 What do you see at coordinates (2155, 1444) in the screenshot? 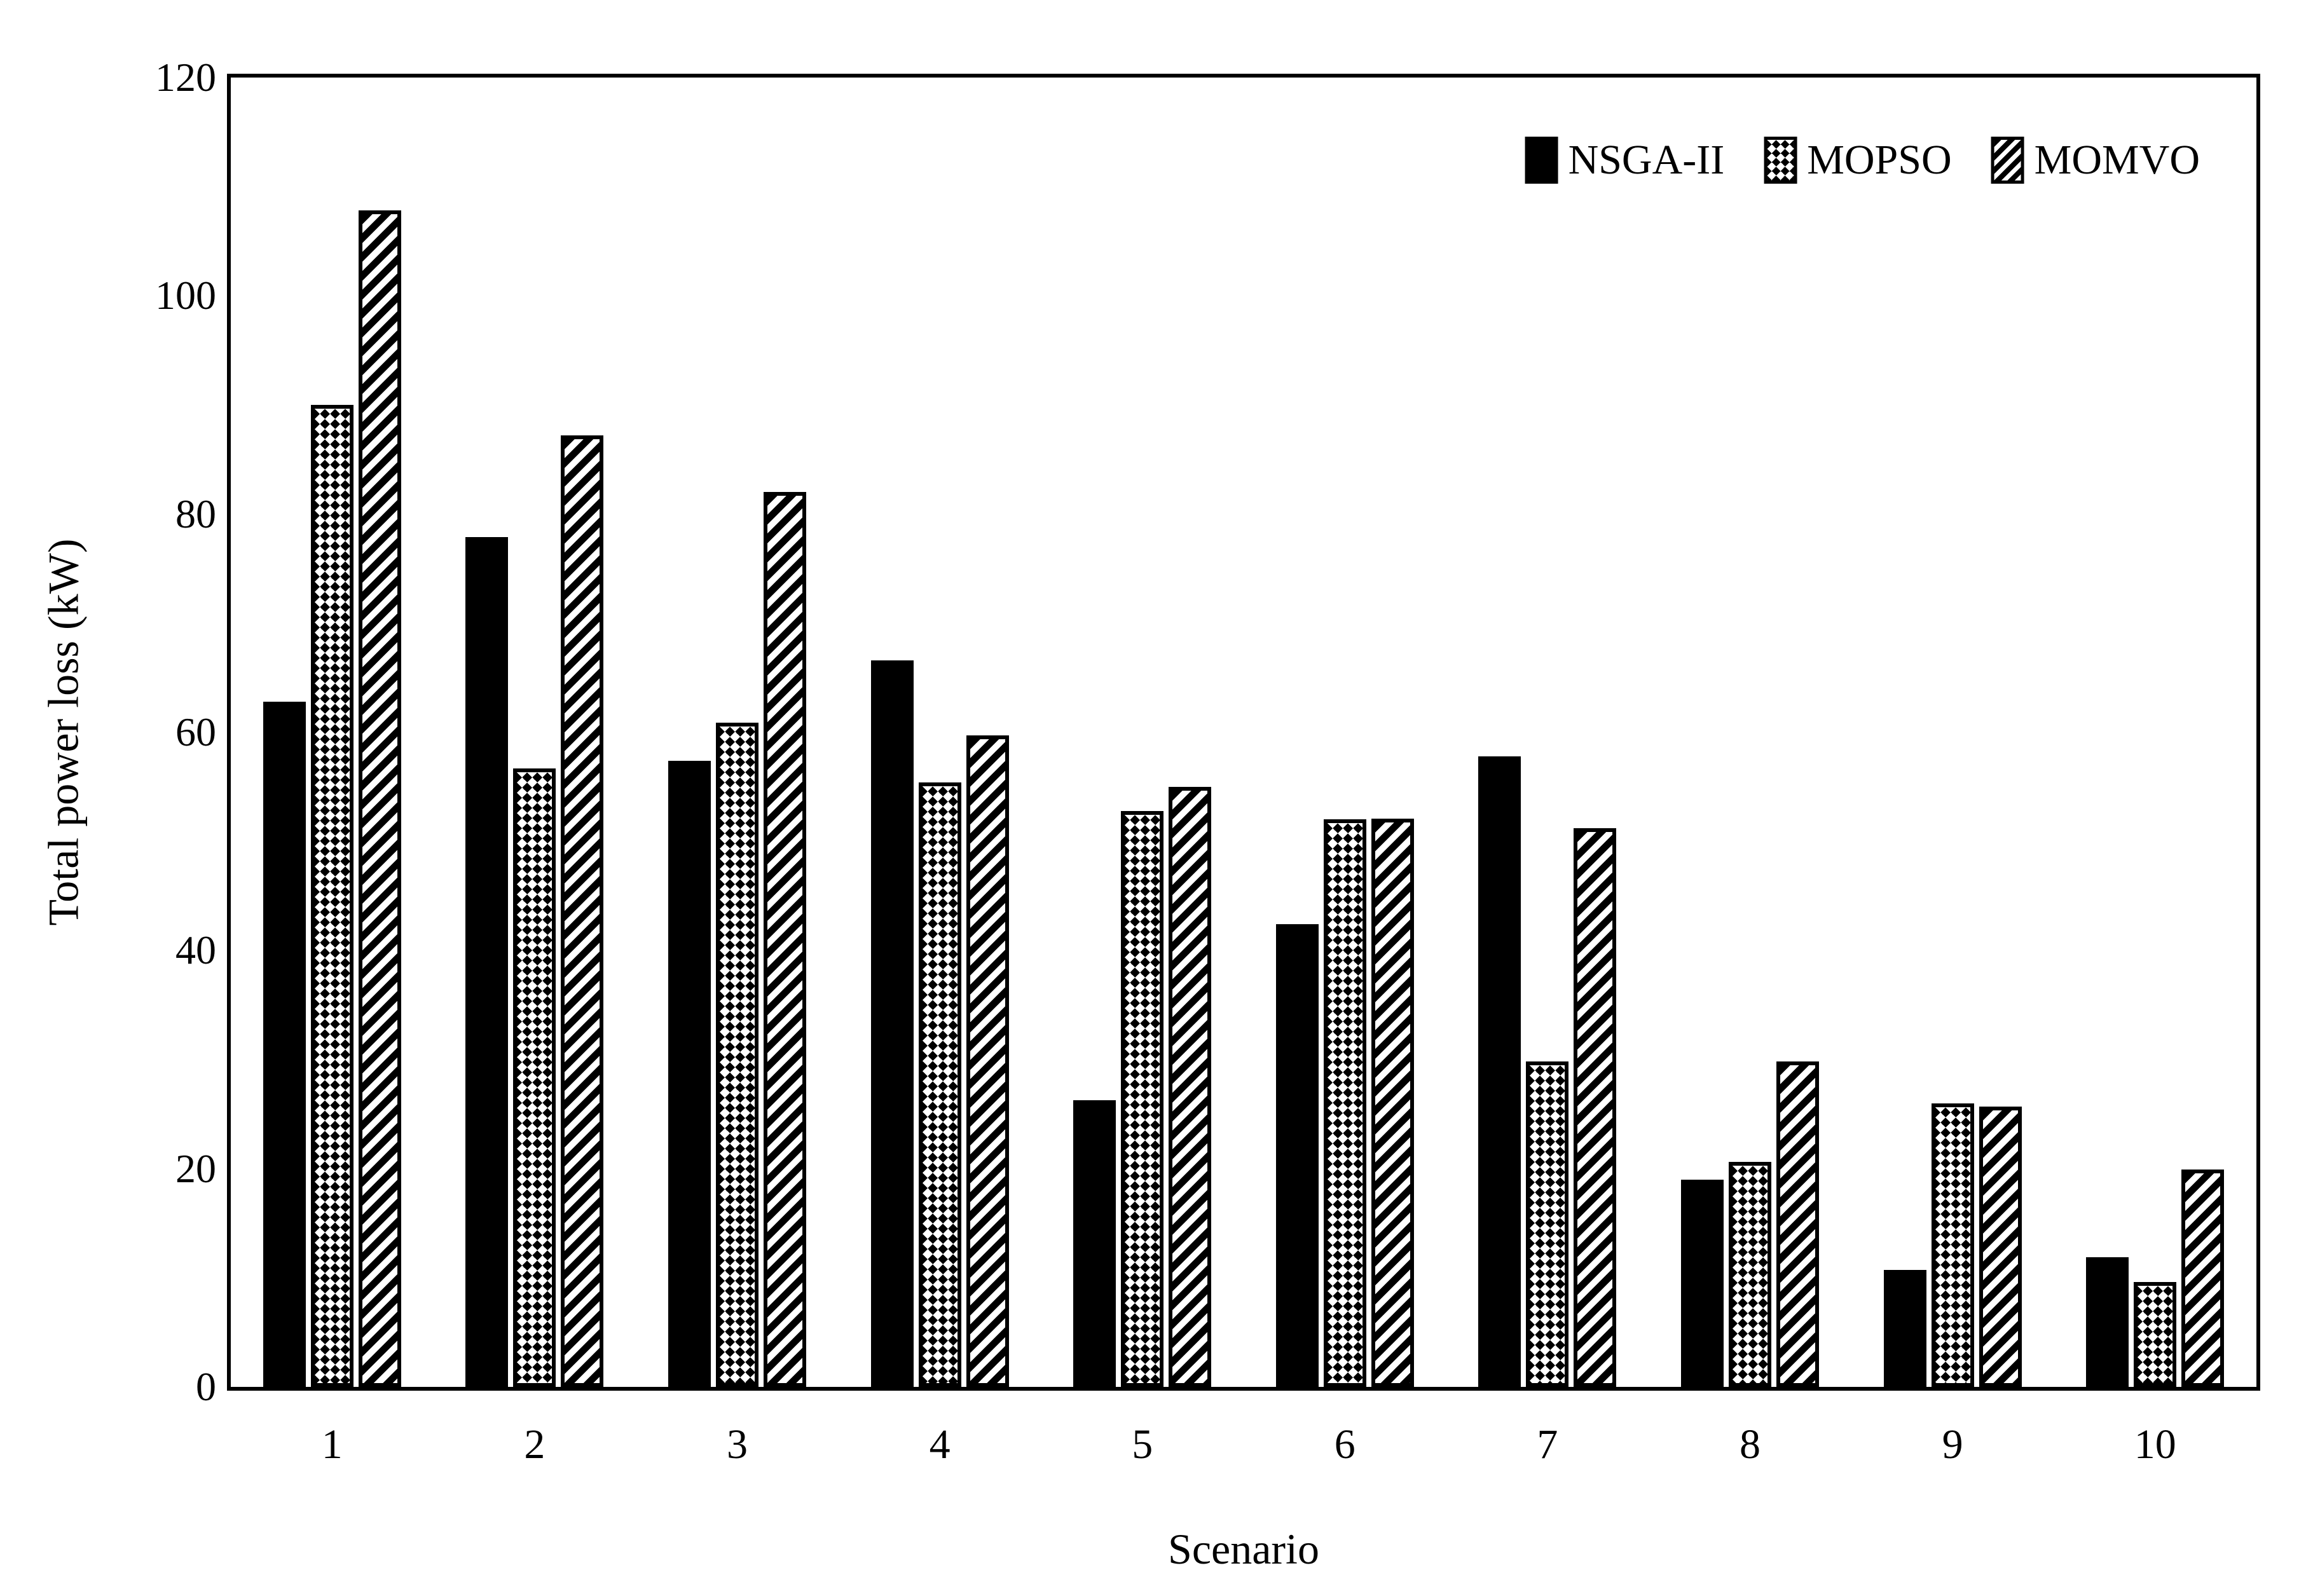
I see `x-tick-label-10: 10` at bounding box center [2155, 1444].